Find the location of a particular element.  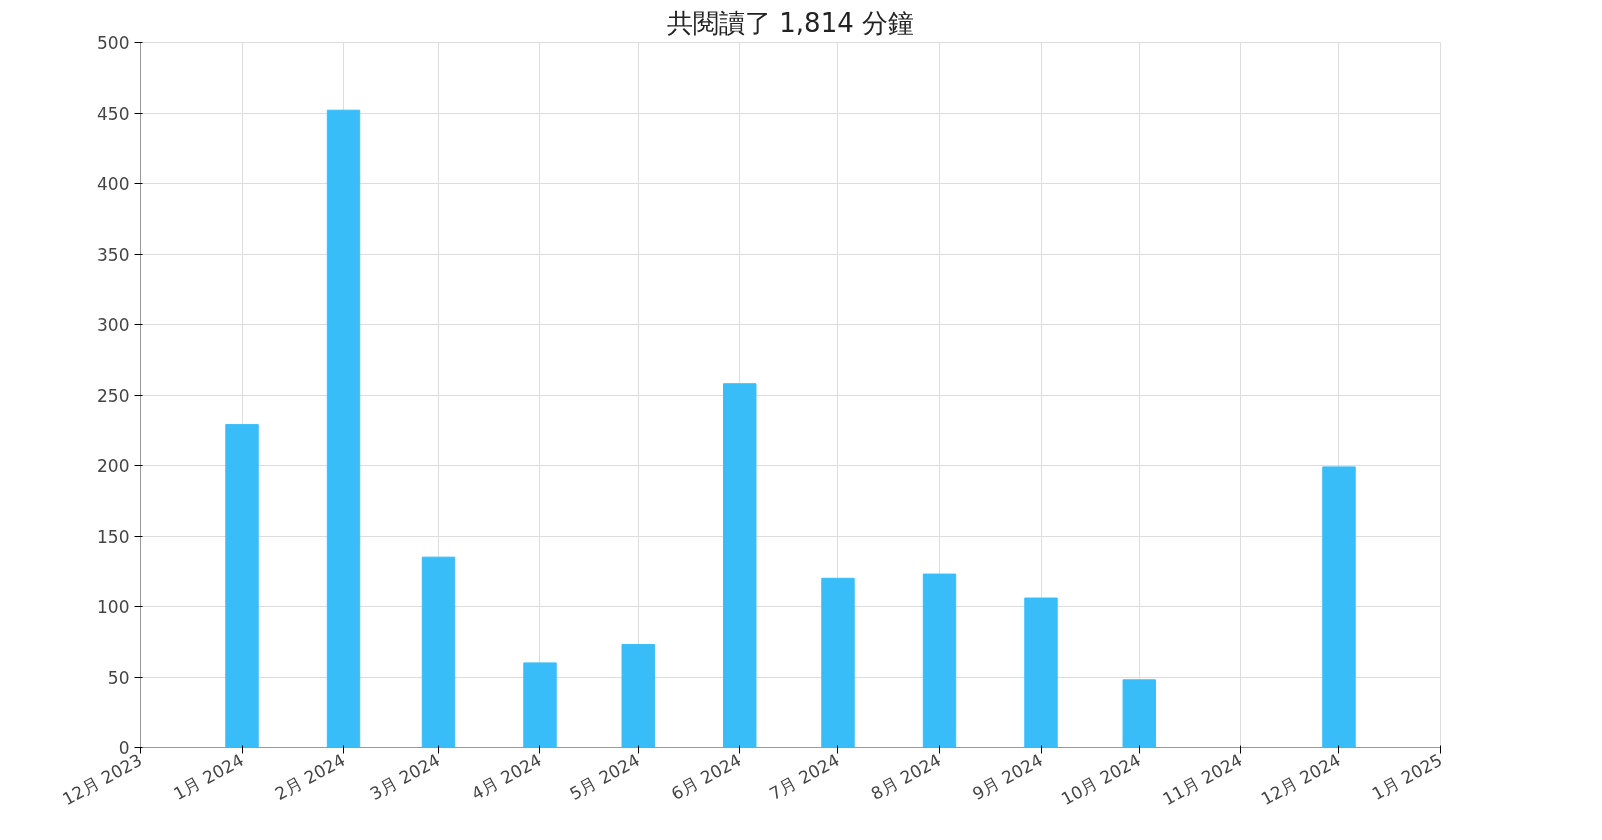

chart-title: 共閱讀了 1,814 分鐘 is located at coordinates (790, 22).